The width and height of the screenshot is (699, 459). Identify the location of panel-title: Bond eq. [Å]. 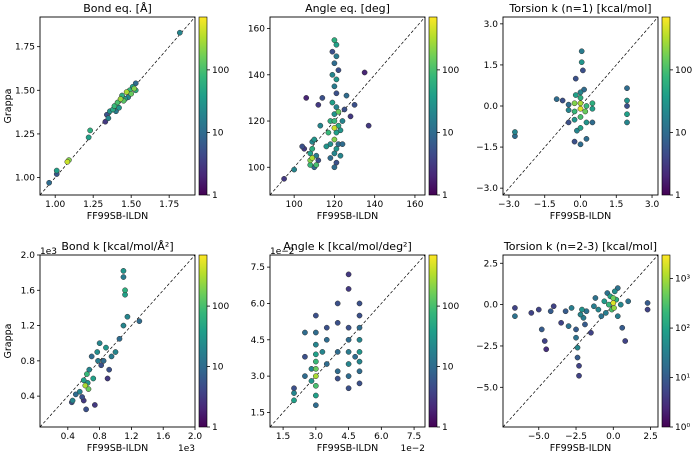
(117, 8).